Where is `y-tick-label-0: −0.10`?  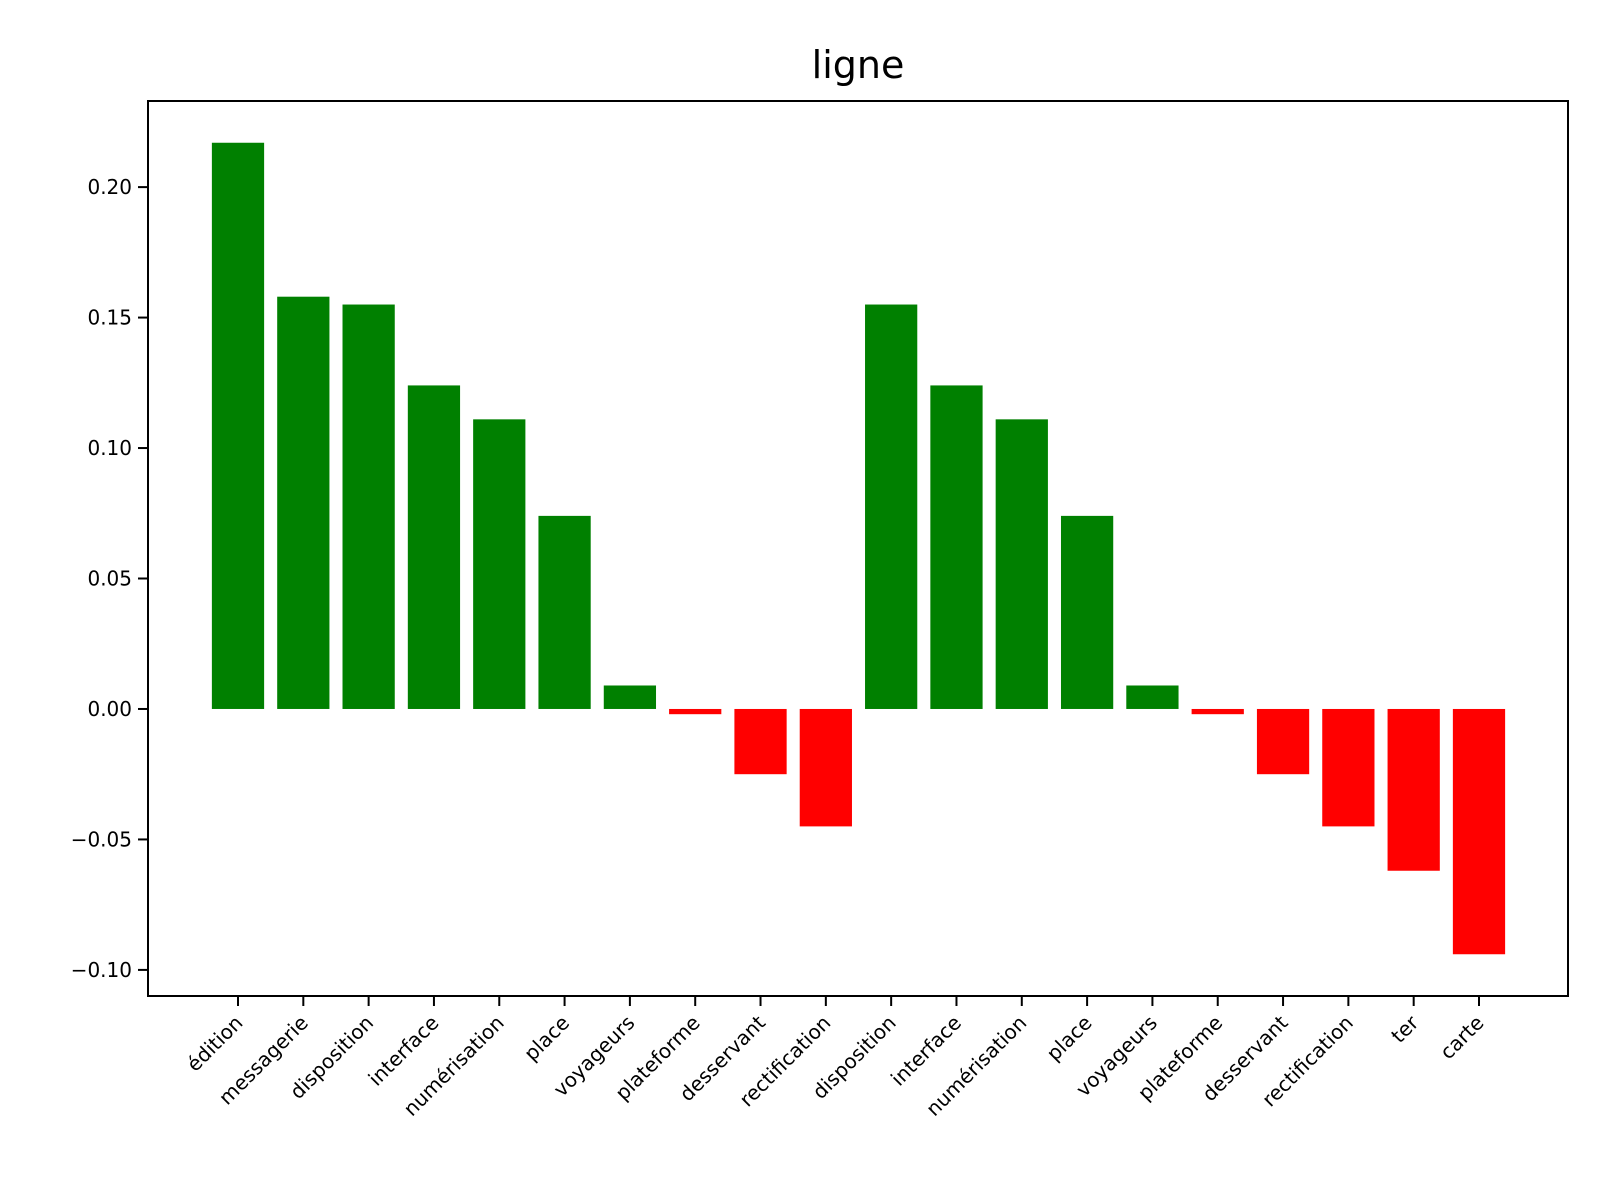 y-tick-label-0: −0.10 is located at coordinates (101, 970).